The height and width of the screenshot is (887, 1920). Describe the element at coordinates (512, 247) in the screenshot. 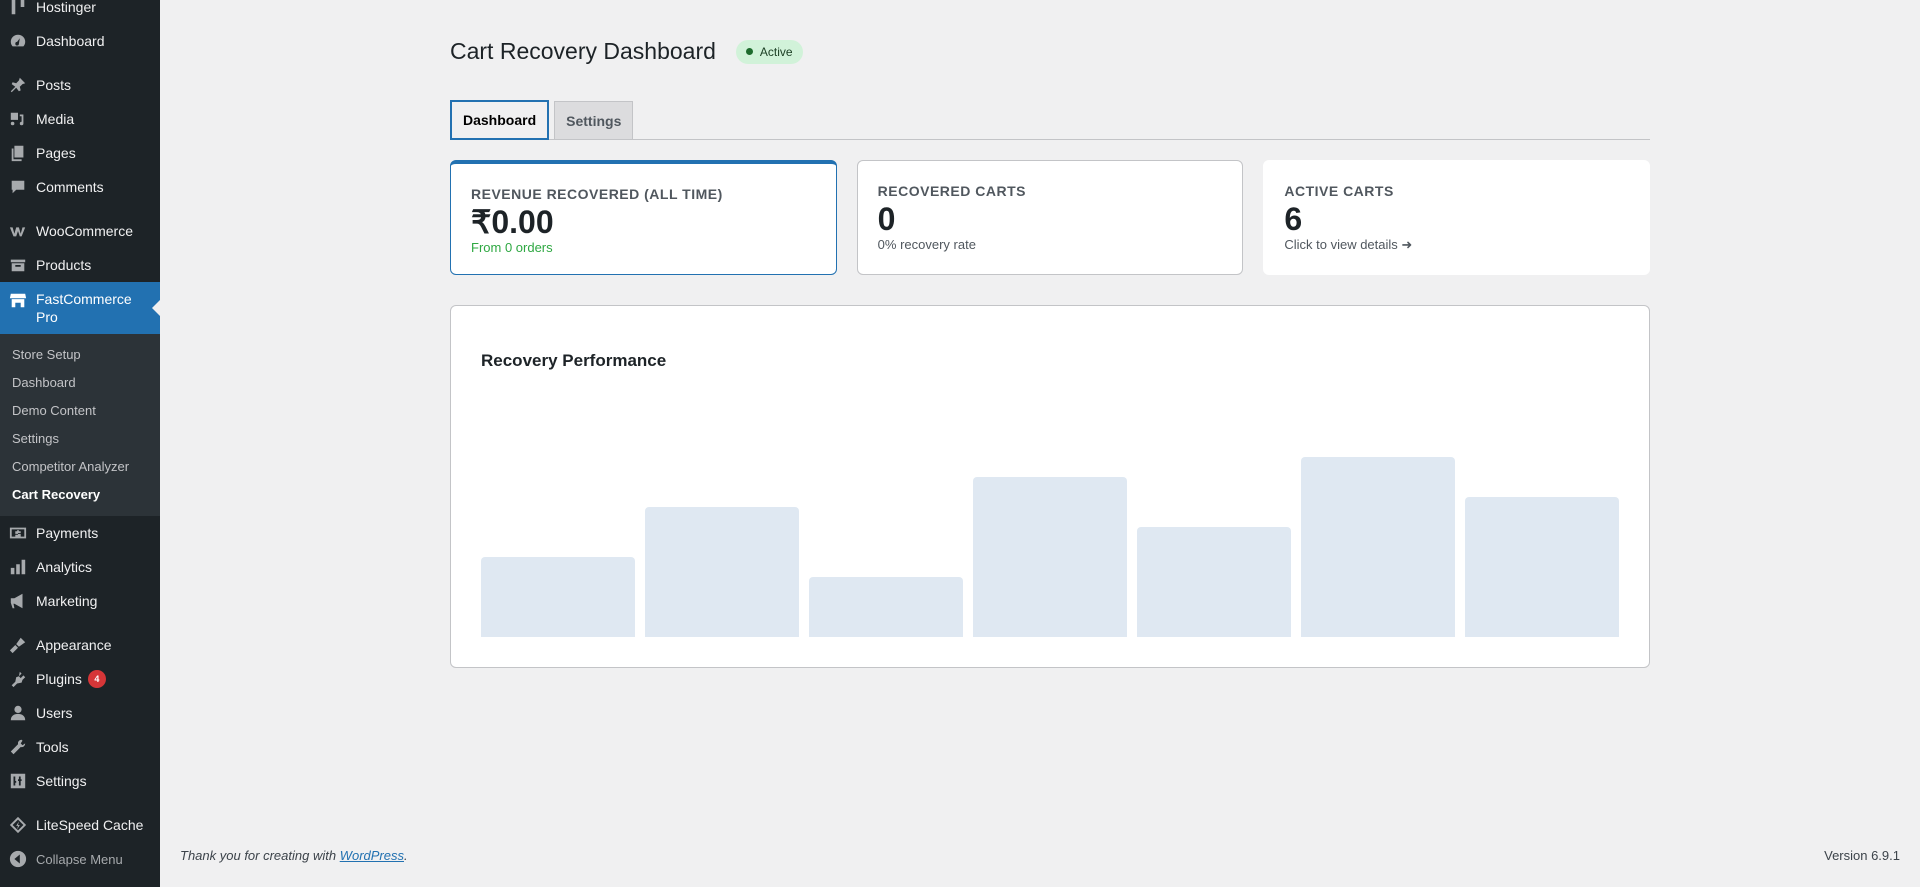

I see `card-subtext: From 0 orders` at that location.